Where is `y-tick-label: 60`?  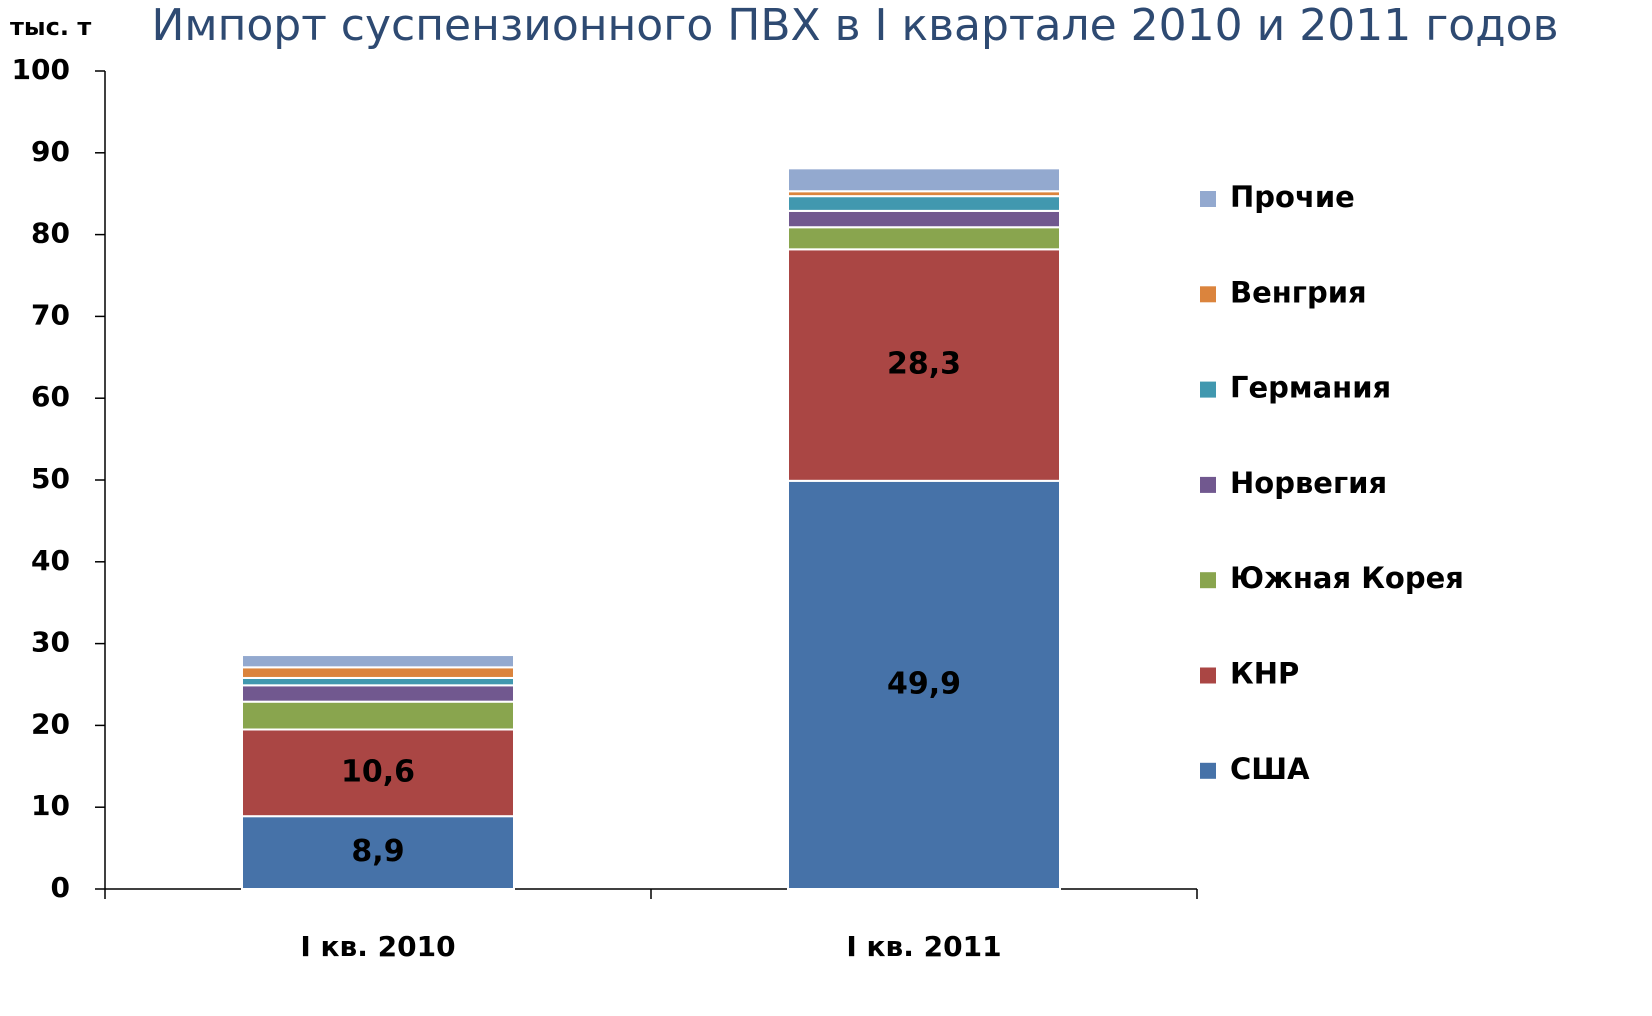
y-tick-label: 60 is located at coordinates (50, 396).